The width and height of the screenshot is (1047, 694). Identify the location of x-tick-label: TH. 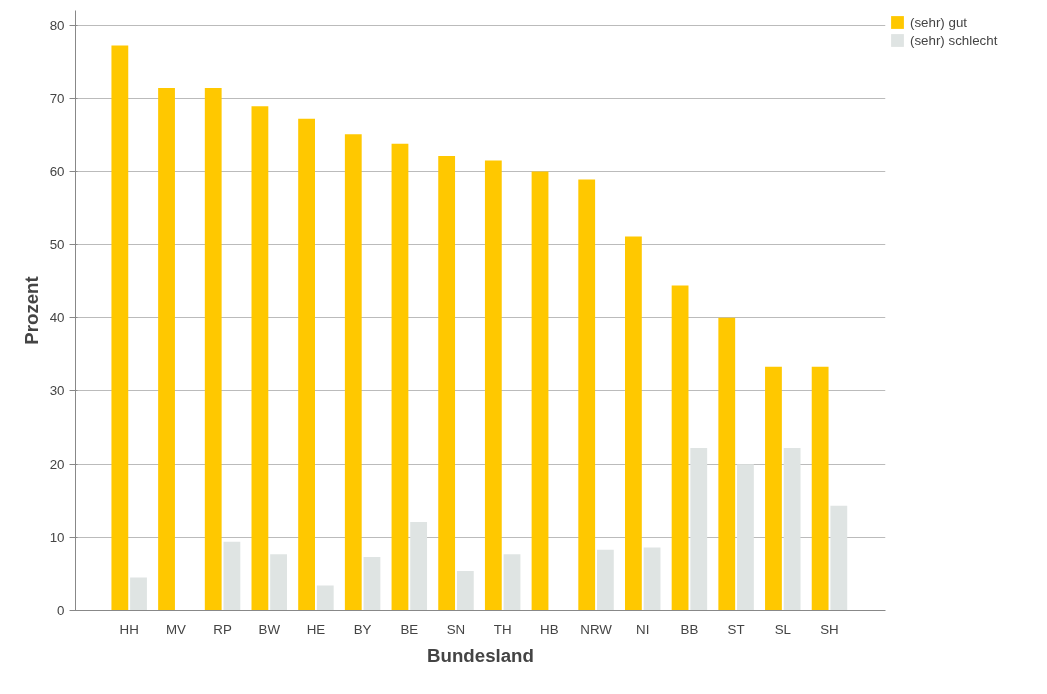
(502, 629).